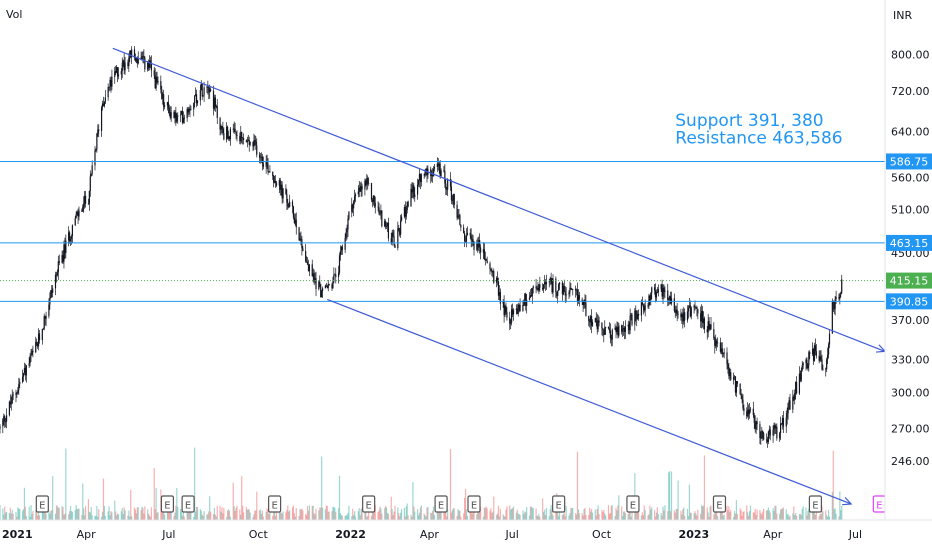 The image size is (932, 550). Describe the element at coordinates (432, 534) in the screenshot. I see `time-scale-labels: 2021 Apr Jul Oct 2022 Apr Jul Oct 2023 Apr Jul` at that location.